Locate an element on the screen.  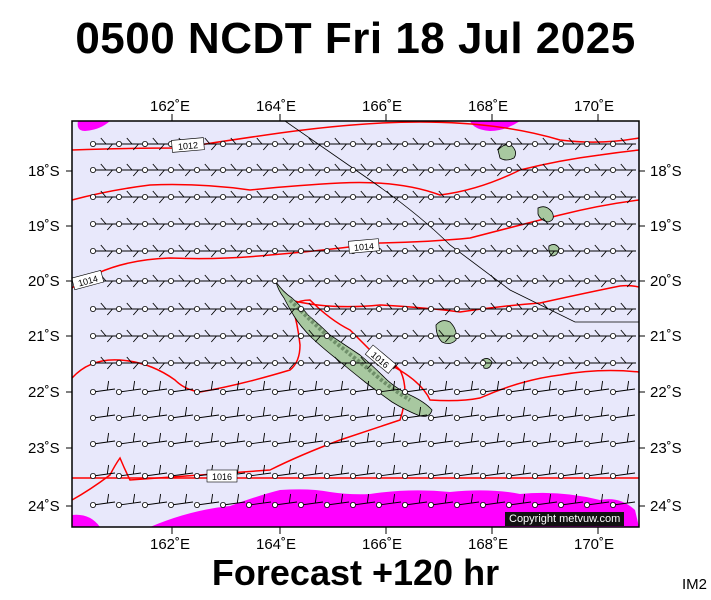
lat-label-left: 19˚S is located at coordinates (44, 226).